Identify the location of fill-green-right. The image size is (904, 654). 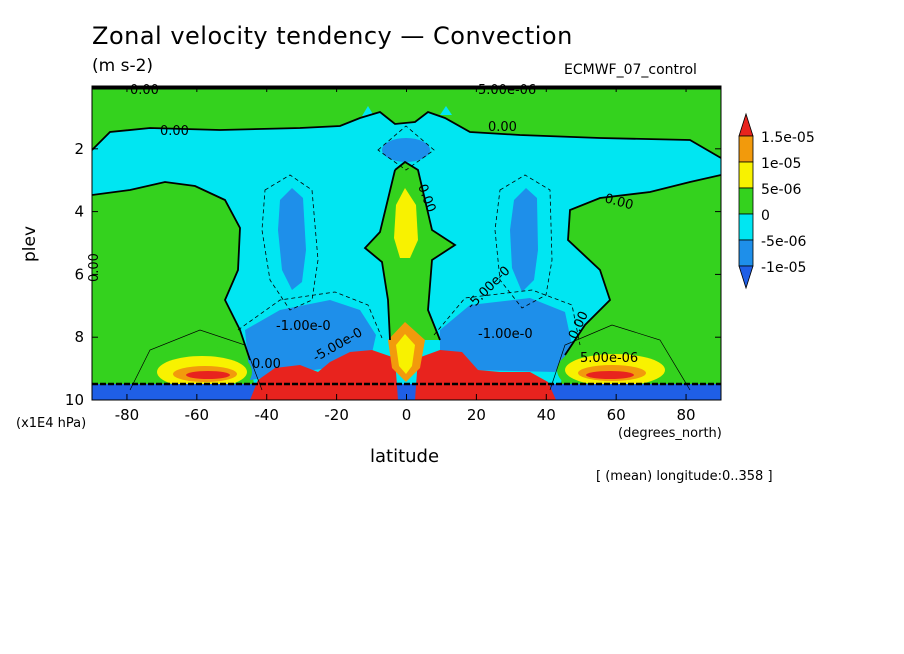
(640, 282).